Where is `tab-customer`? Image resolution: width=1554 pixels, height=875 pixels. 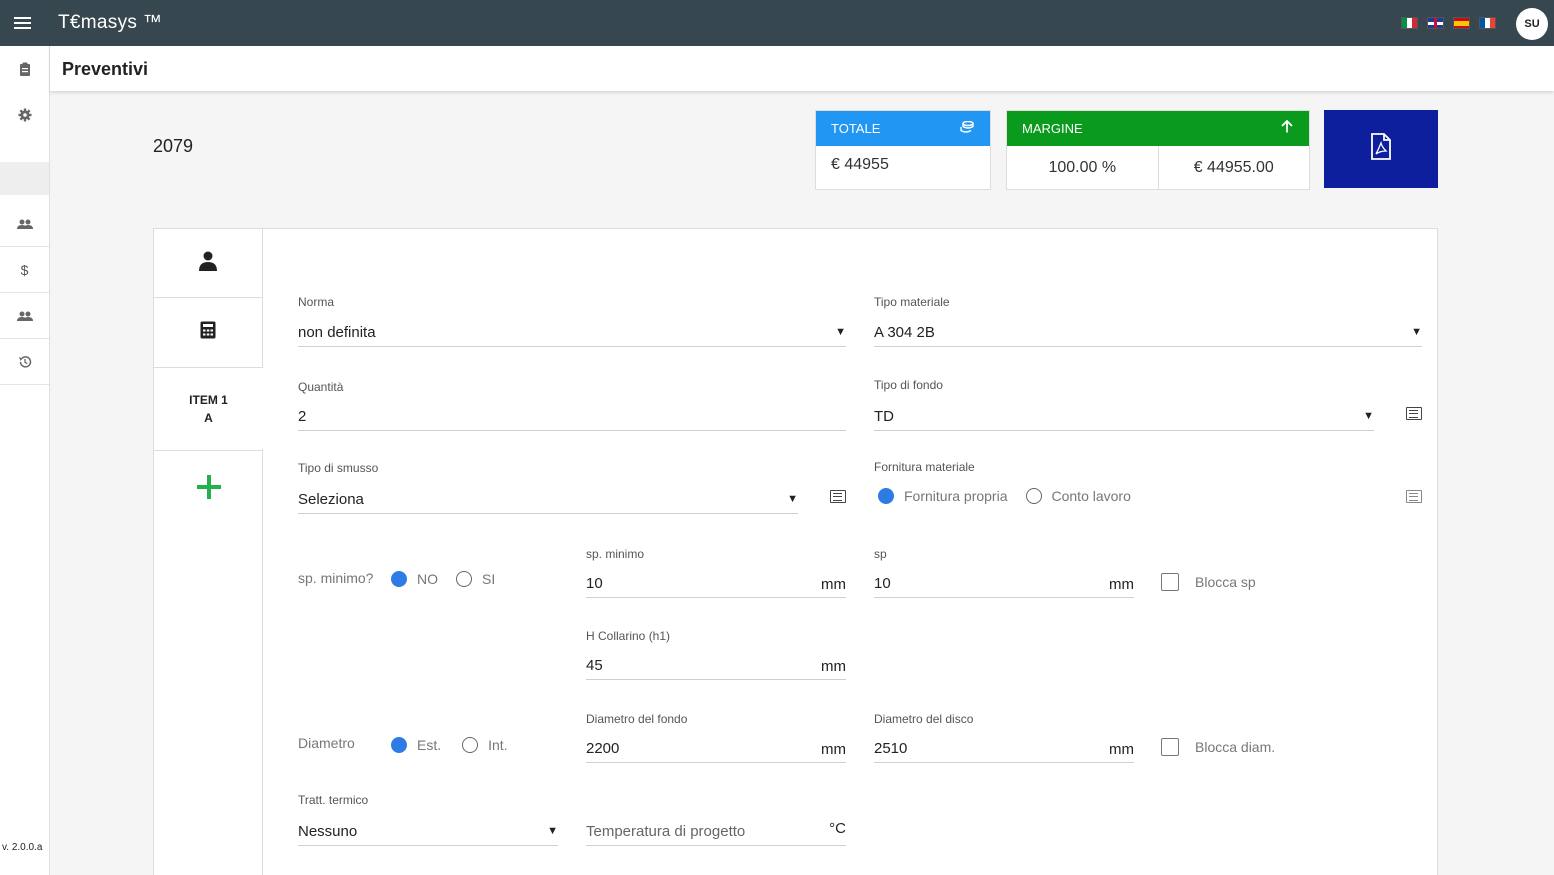 tab-customer is located at coordinates (208, 263).